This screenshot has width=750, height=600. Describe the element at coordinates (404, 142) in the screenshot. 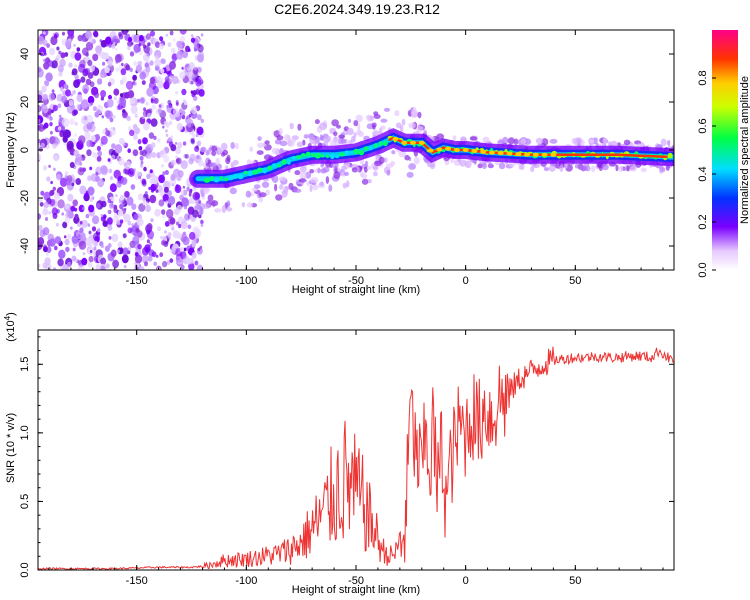

I see `ridge-core-peak` at that location.